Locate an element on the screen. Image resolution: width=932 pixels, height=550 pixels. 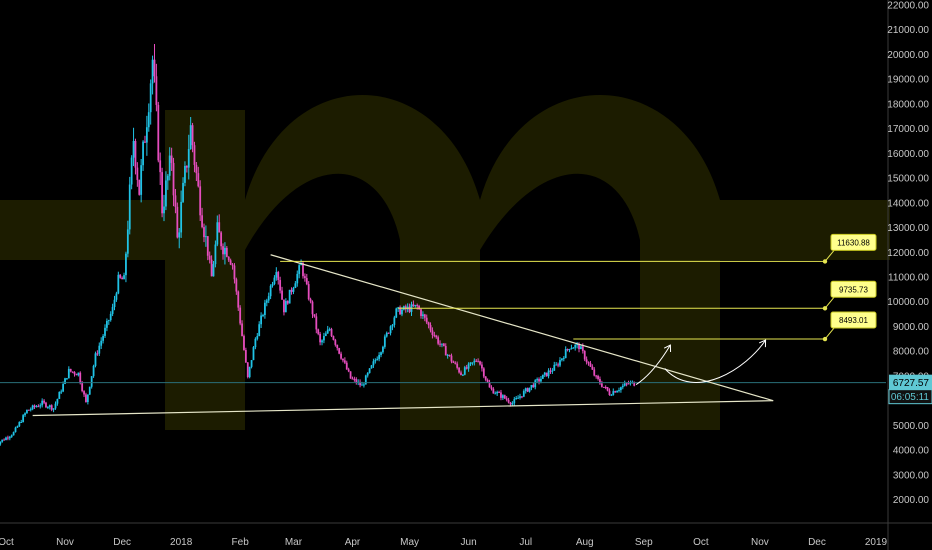
price-tick-label: 10000.00 is located at coordinates (908, 302).